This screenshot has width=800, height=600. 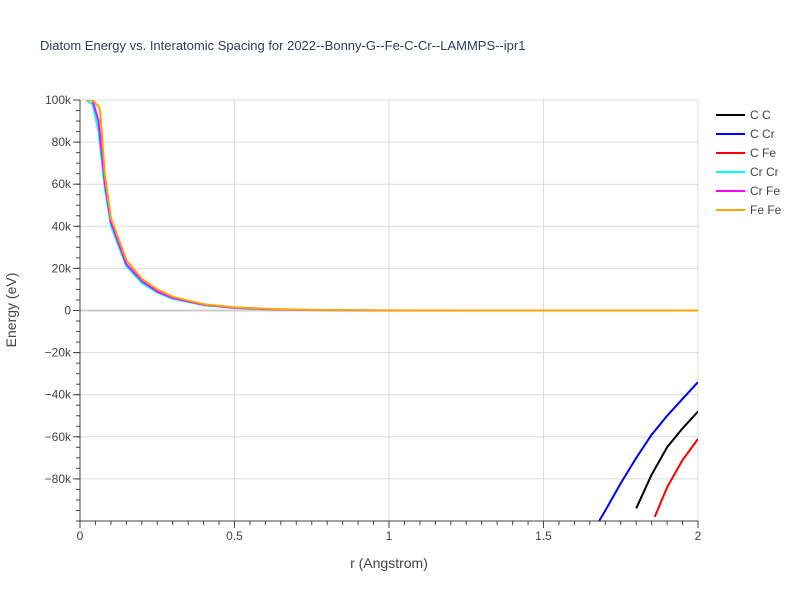 What do you see at coordinates (67, 311) in the screenshot?
I see `y-tick-label: 0` at bounding box center [67, 311].